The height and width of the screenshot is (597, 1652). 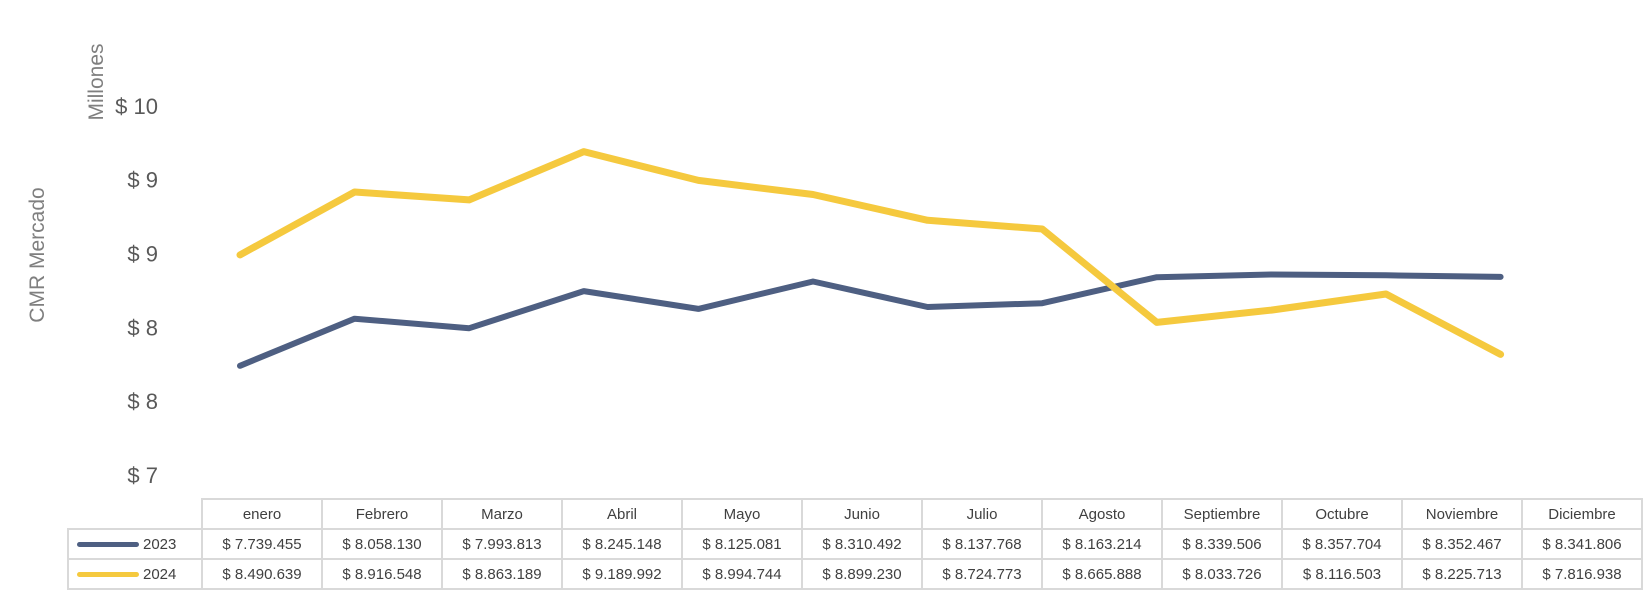 I want to click on data-label: $ 9.189.992, so click(x=622, y=574).